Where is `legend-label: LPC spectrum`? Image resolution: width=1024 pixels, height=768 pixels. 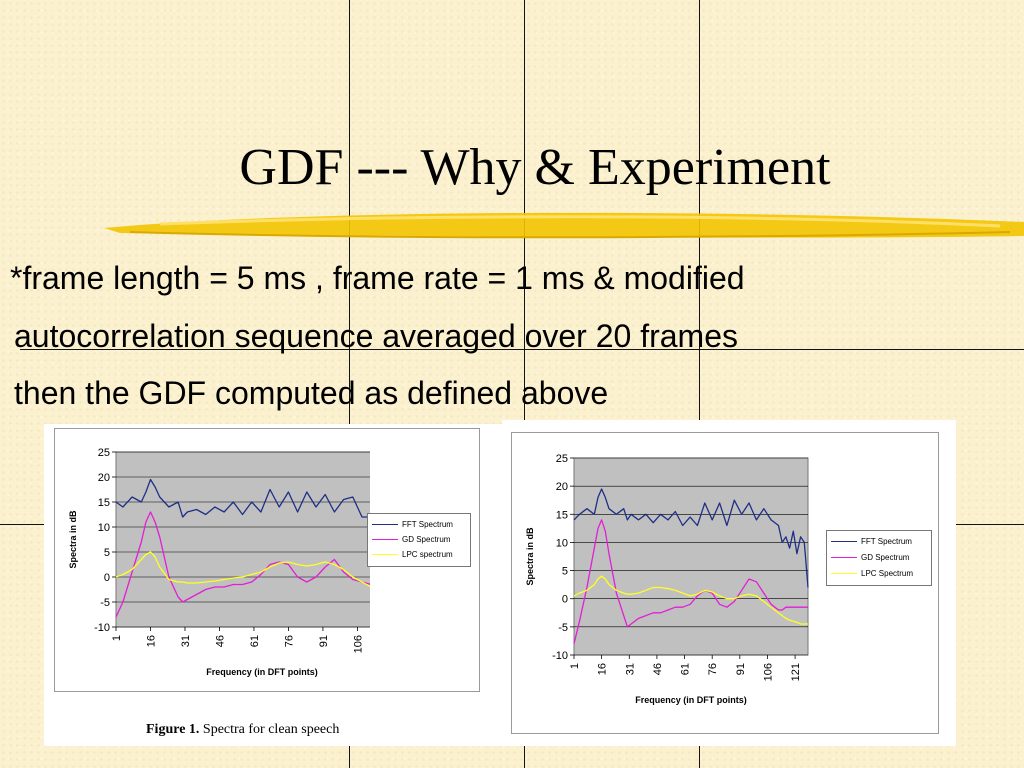
legend-label: LPC spectrum is located at coordinates (427, 554).